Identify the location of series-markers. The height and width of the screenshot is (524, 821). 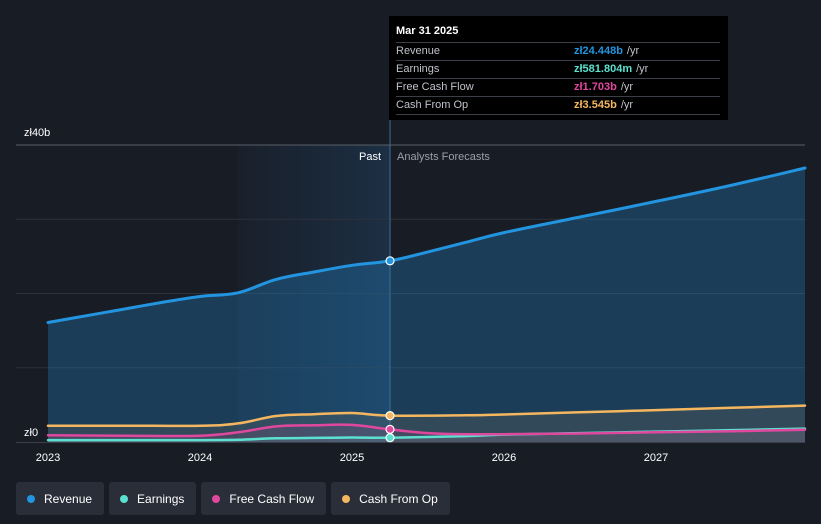
(390, 349).